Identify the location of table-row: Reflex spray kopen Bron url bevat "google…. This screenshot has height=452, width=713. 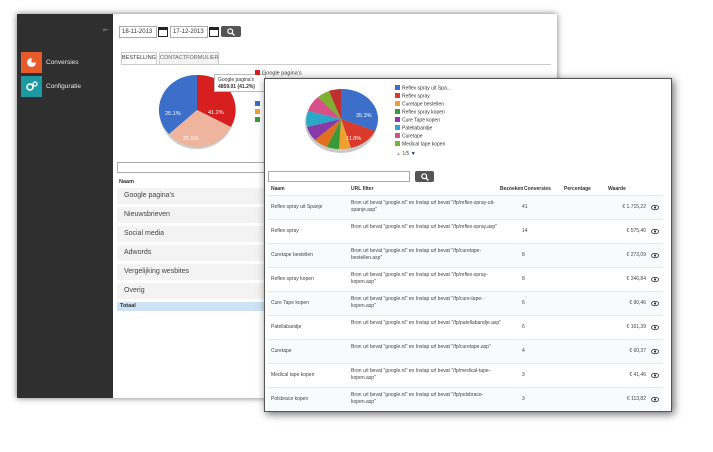
(465, 279).